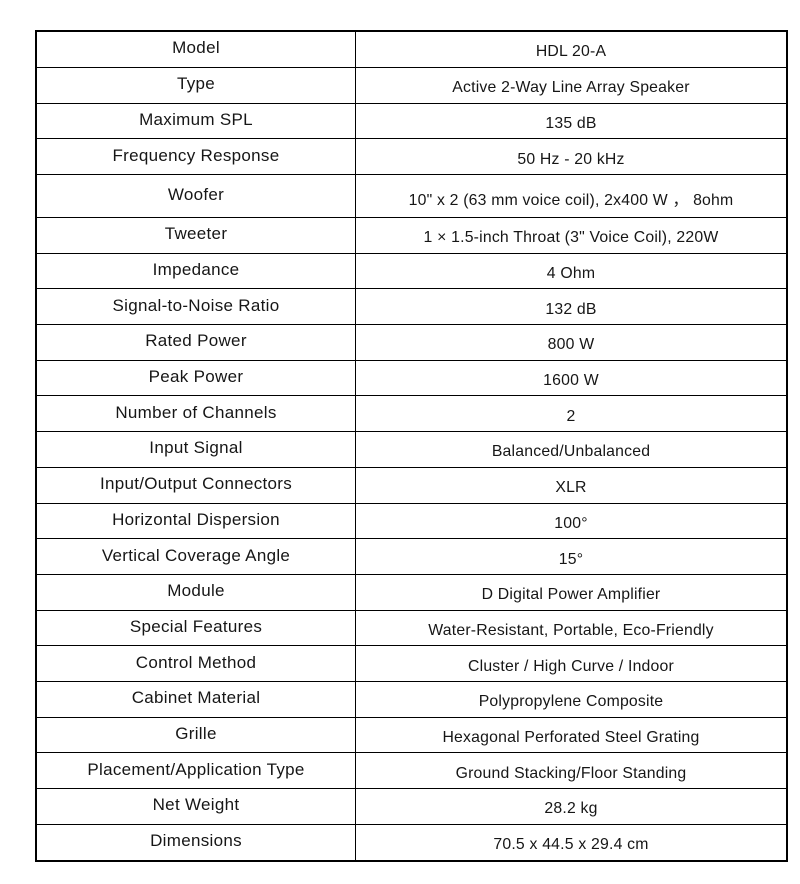 This screenshot has height=884, width=800. Describe the element at coordinates (571, 121) in the screenshot. I see `spec-value: 135 dB` at that location.